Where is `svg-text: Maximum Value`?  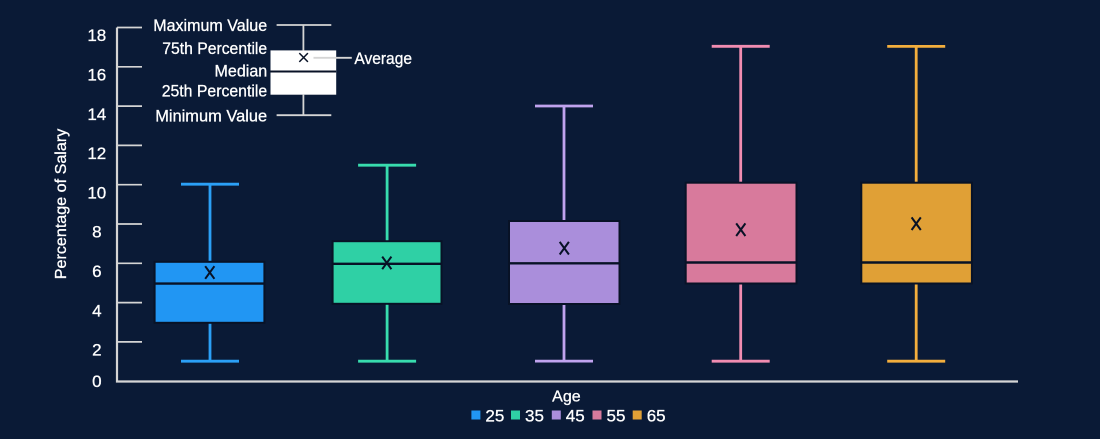 svg-text: Maximum Value is located at coordinates (210, 25).